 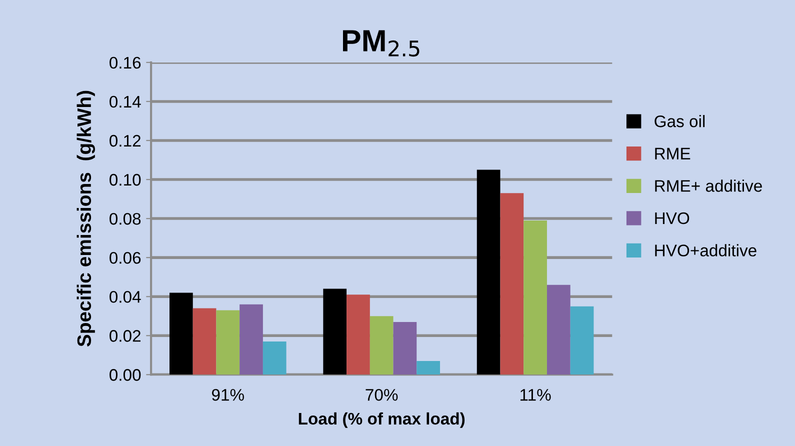 What do you see at coordinates (679, 121) in the screenshot?
I see `legend-label: Gas oil` at bounding box center [679, 121].